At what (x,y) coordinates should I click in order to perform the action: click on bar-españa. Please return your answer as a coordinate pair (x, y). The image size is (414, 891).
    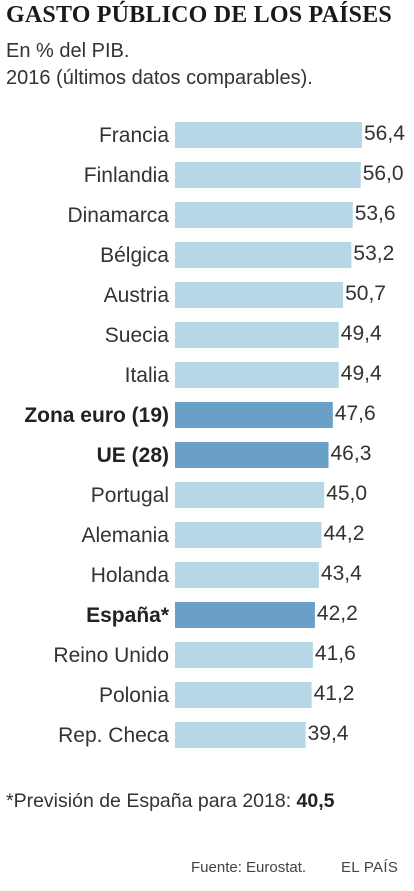
    Looking at the image, I should click on (245, 615).